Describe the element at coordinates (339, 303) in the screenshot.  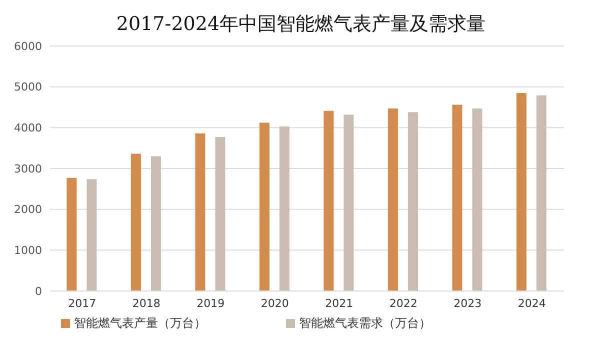
I see `x-tick-label: 2021` at that location.